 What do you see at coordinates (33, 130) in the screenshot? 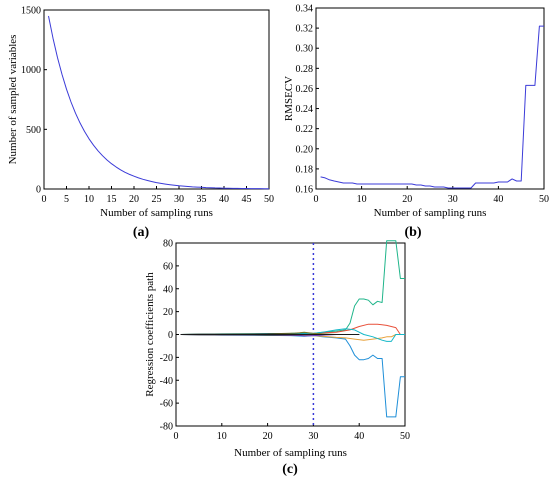
I see `y-tick-label: 500` at bounding box center [33, 130].